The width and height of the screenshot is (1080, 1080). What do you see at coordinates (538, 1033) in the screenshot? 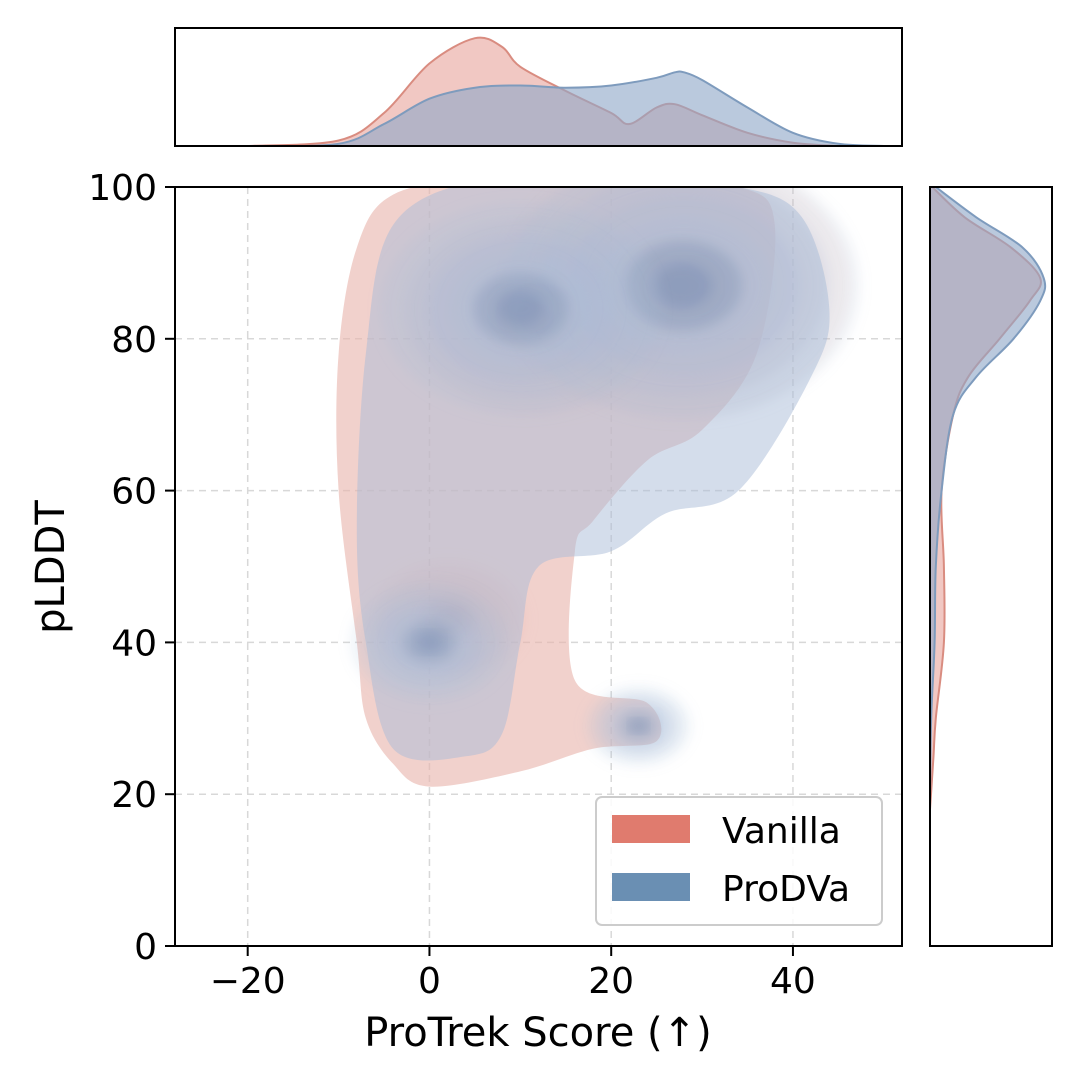
I see `x-axis-label: ProTrek Score (↑)` at bounding box center [538, 1033].